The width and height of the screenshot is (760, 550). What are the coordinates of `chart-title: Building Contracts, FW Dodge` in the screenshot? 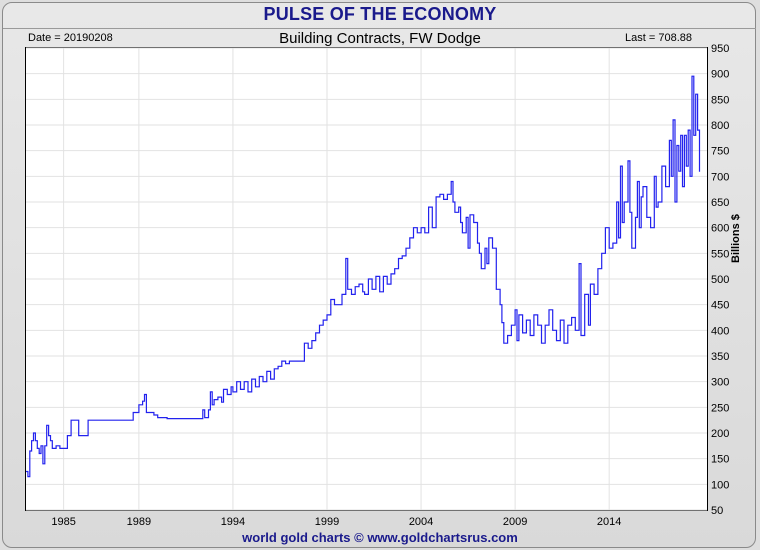 It's located at (380, 38).